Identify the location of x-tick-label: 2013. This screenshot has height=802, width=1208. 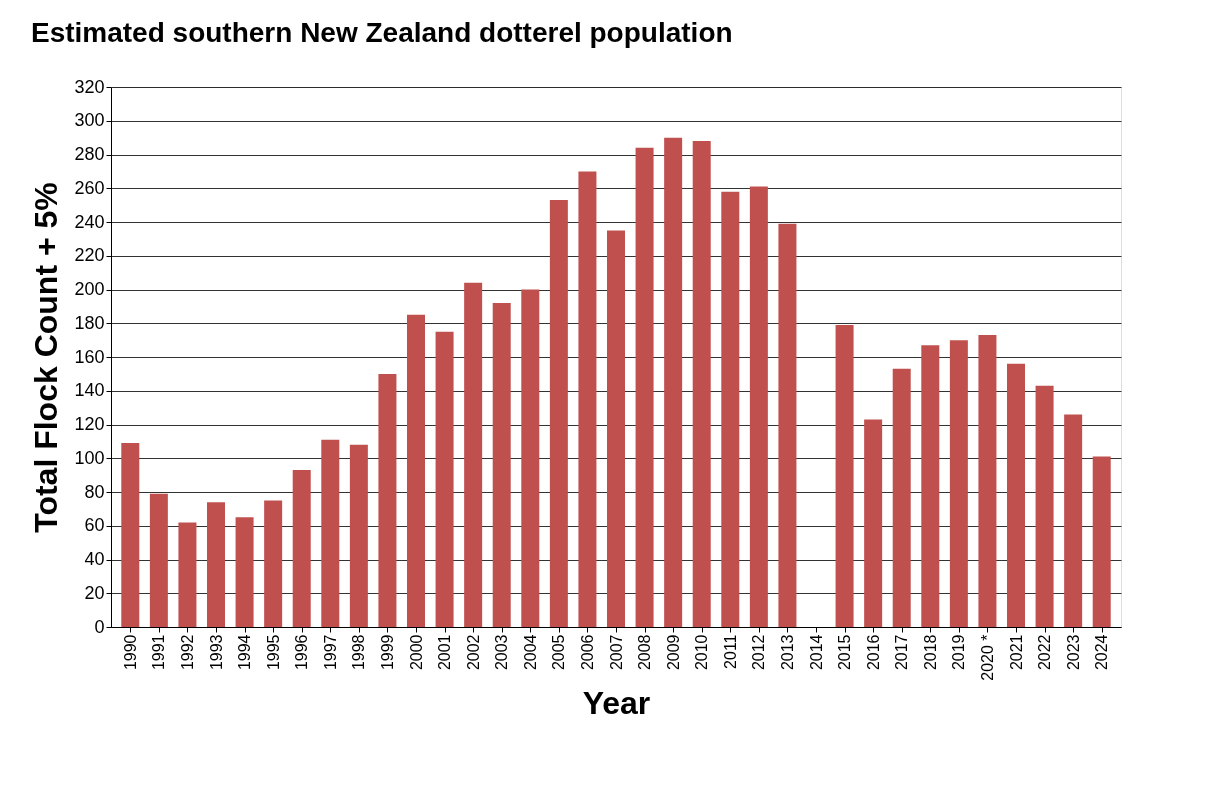
(787, 652).